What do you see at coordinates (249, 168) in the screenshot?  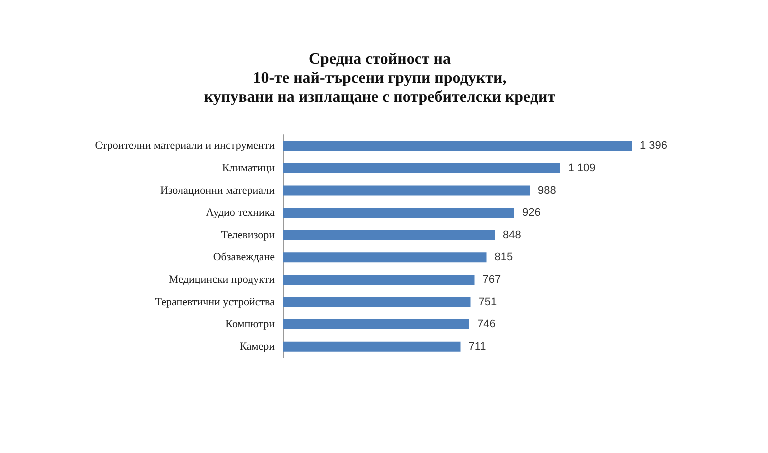 I see `y-tick-label: Климатици` at bounding box center [249, 168].